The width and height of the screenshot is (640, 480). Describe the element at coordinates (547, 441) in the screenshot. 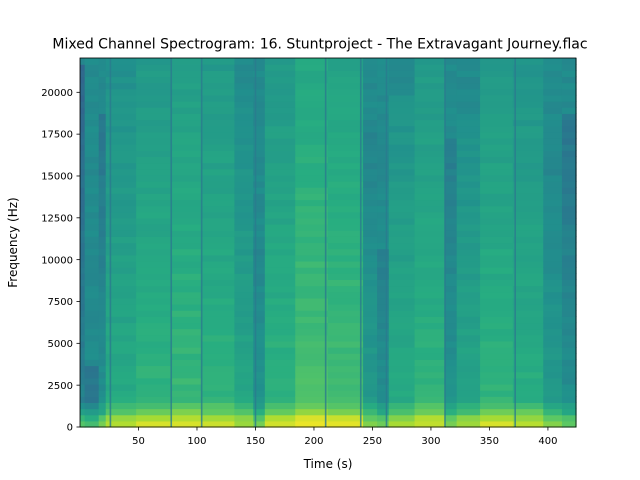

I see `x-tick-label: 400` at that location.